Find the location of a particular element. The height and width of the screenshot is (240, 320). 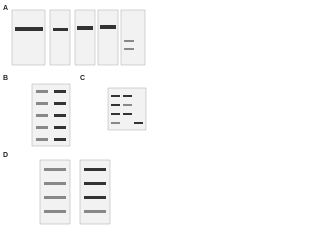

panel-b-blots is located at coordinates (51, 115).